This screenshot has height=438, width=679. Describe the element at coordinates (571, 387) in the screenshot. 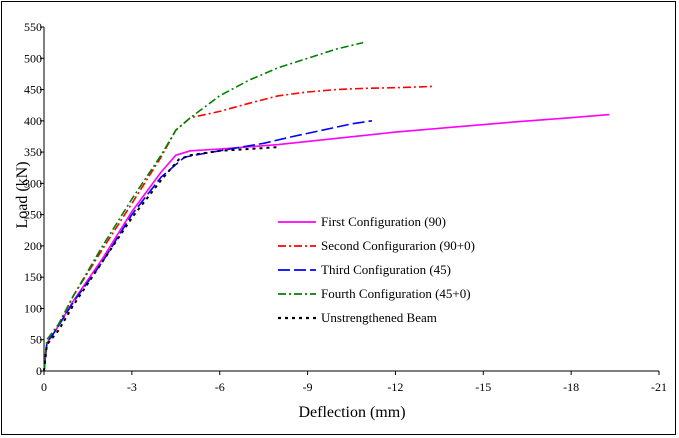

I see `x-tick-label: -18` at that location.